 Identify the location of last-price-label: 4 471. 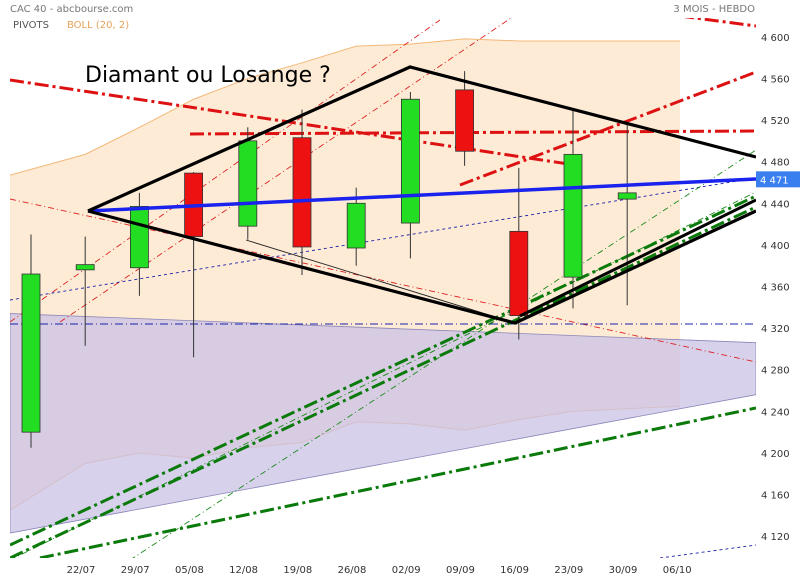
(774, 180).